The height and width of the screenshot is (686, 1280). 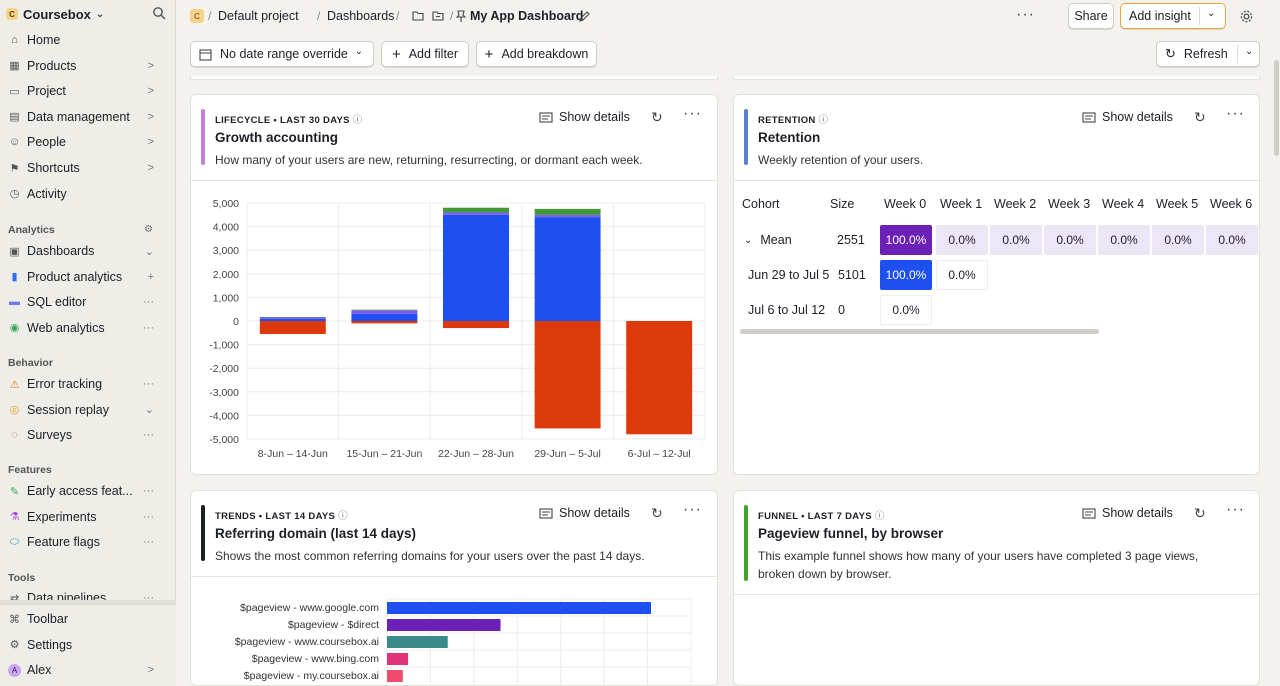 I want to click on card-title: Referring domain (last 14 days), so click(x=316, y=533).